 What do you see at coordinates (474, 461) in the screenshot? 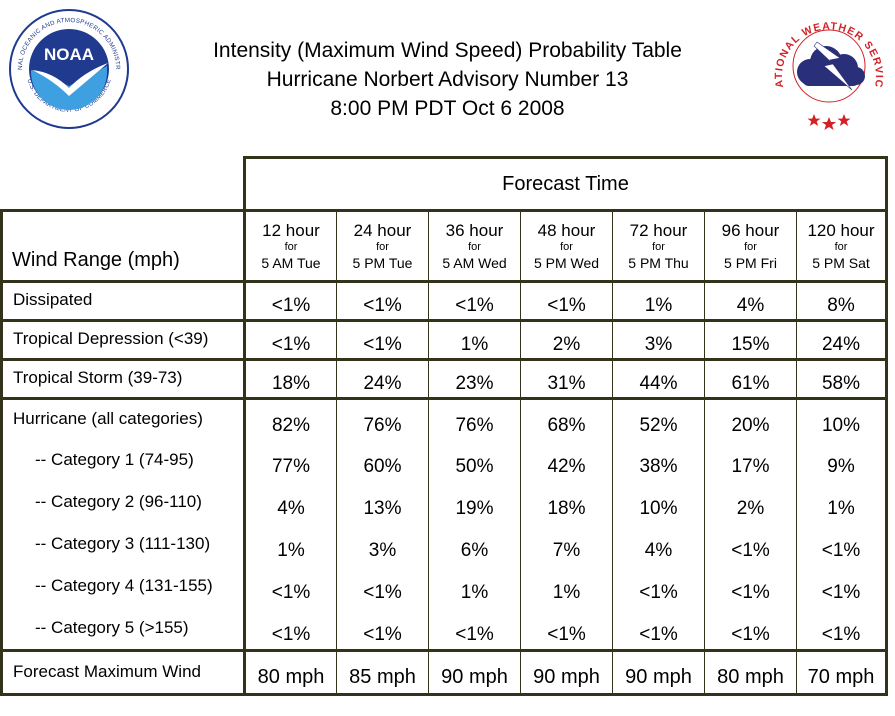
I see `cell: 50%` at bounding box center [474, 461].